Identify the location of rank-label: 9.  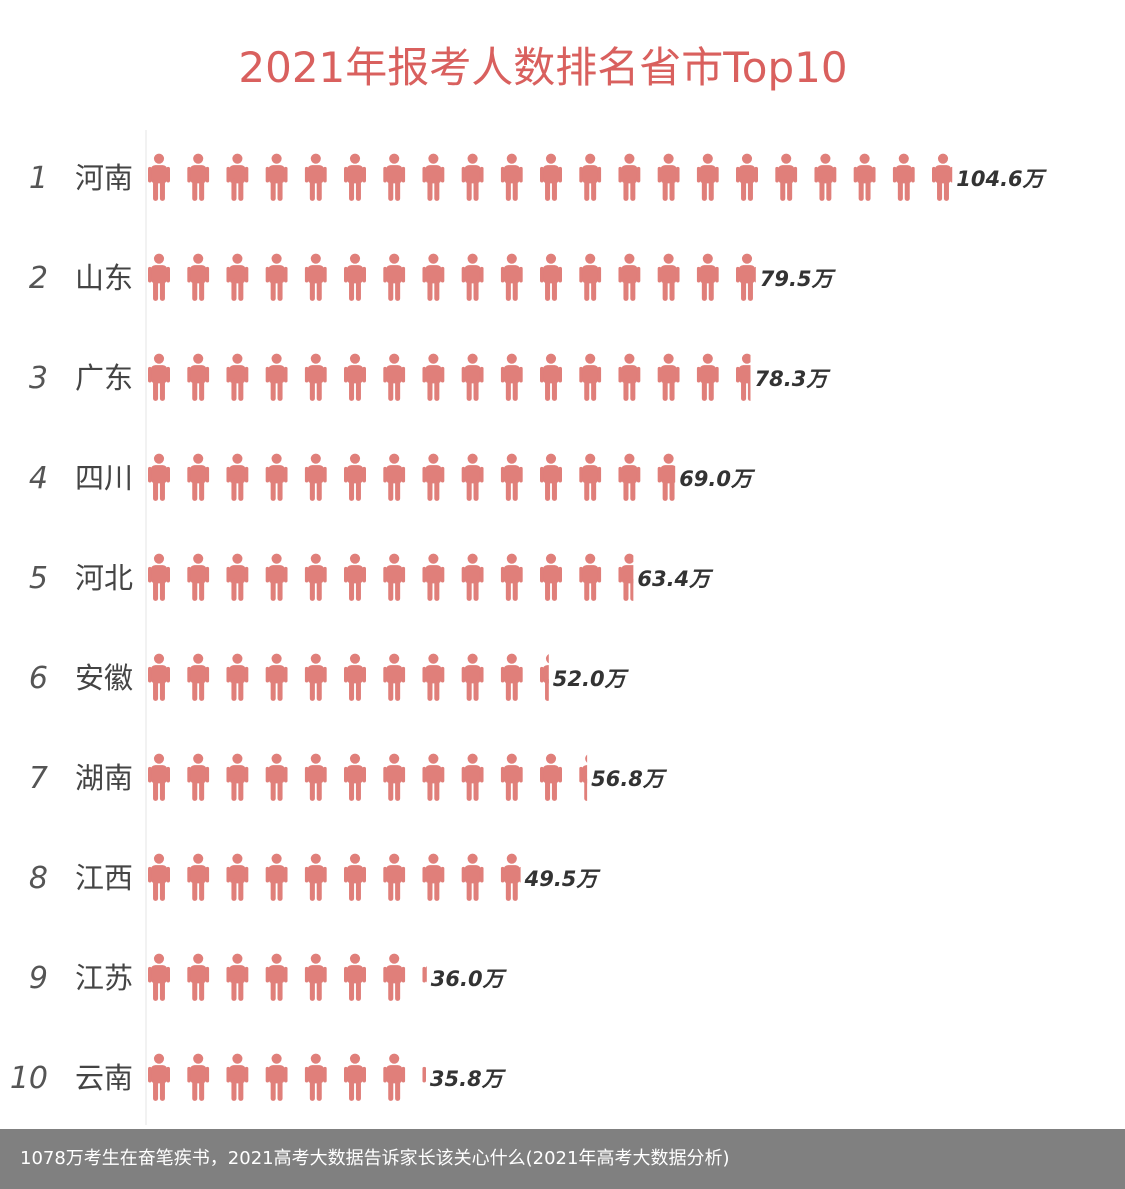
(38, 978).